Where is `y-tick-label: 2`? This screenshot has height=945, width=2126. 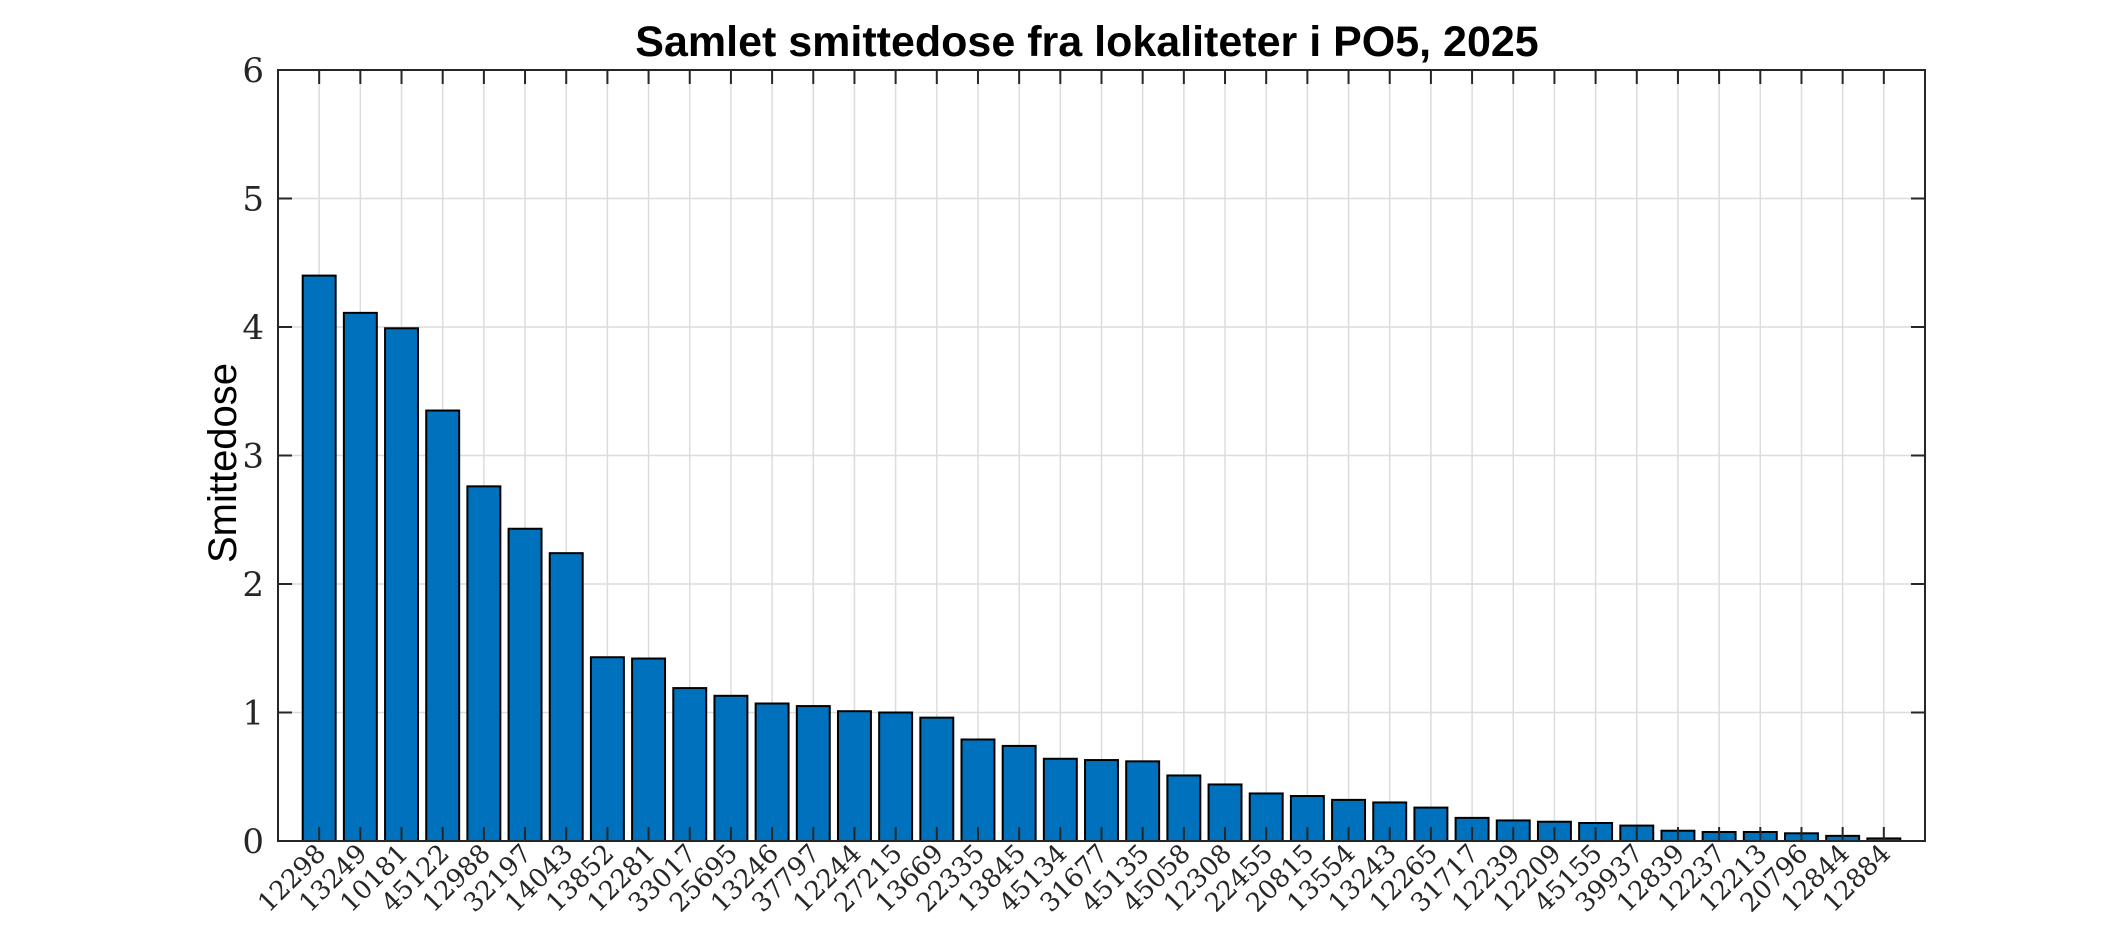 y-tick-label: 2 is located at coordinates (253, 585).